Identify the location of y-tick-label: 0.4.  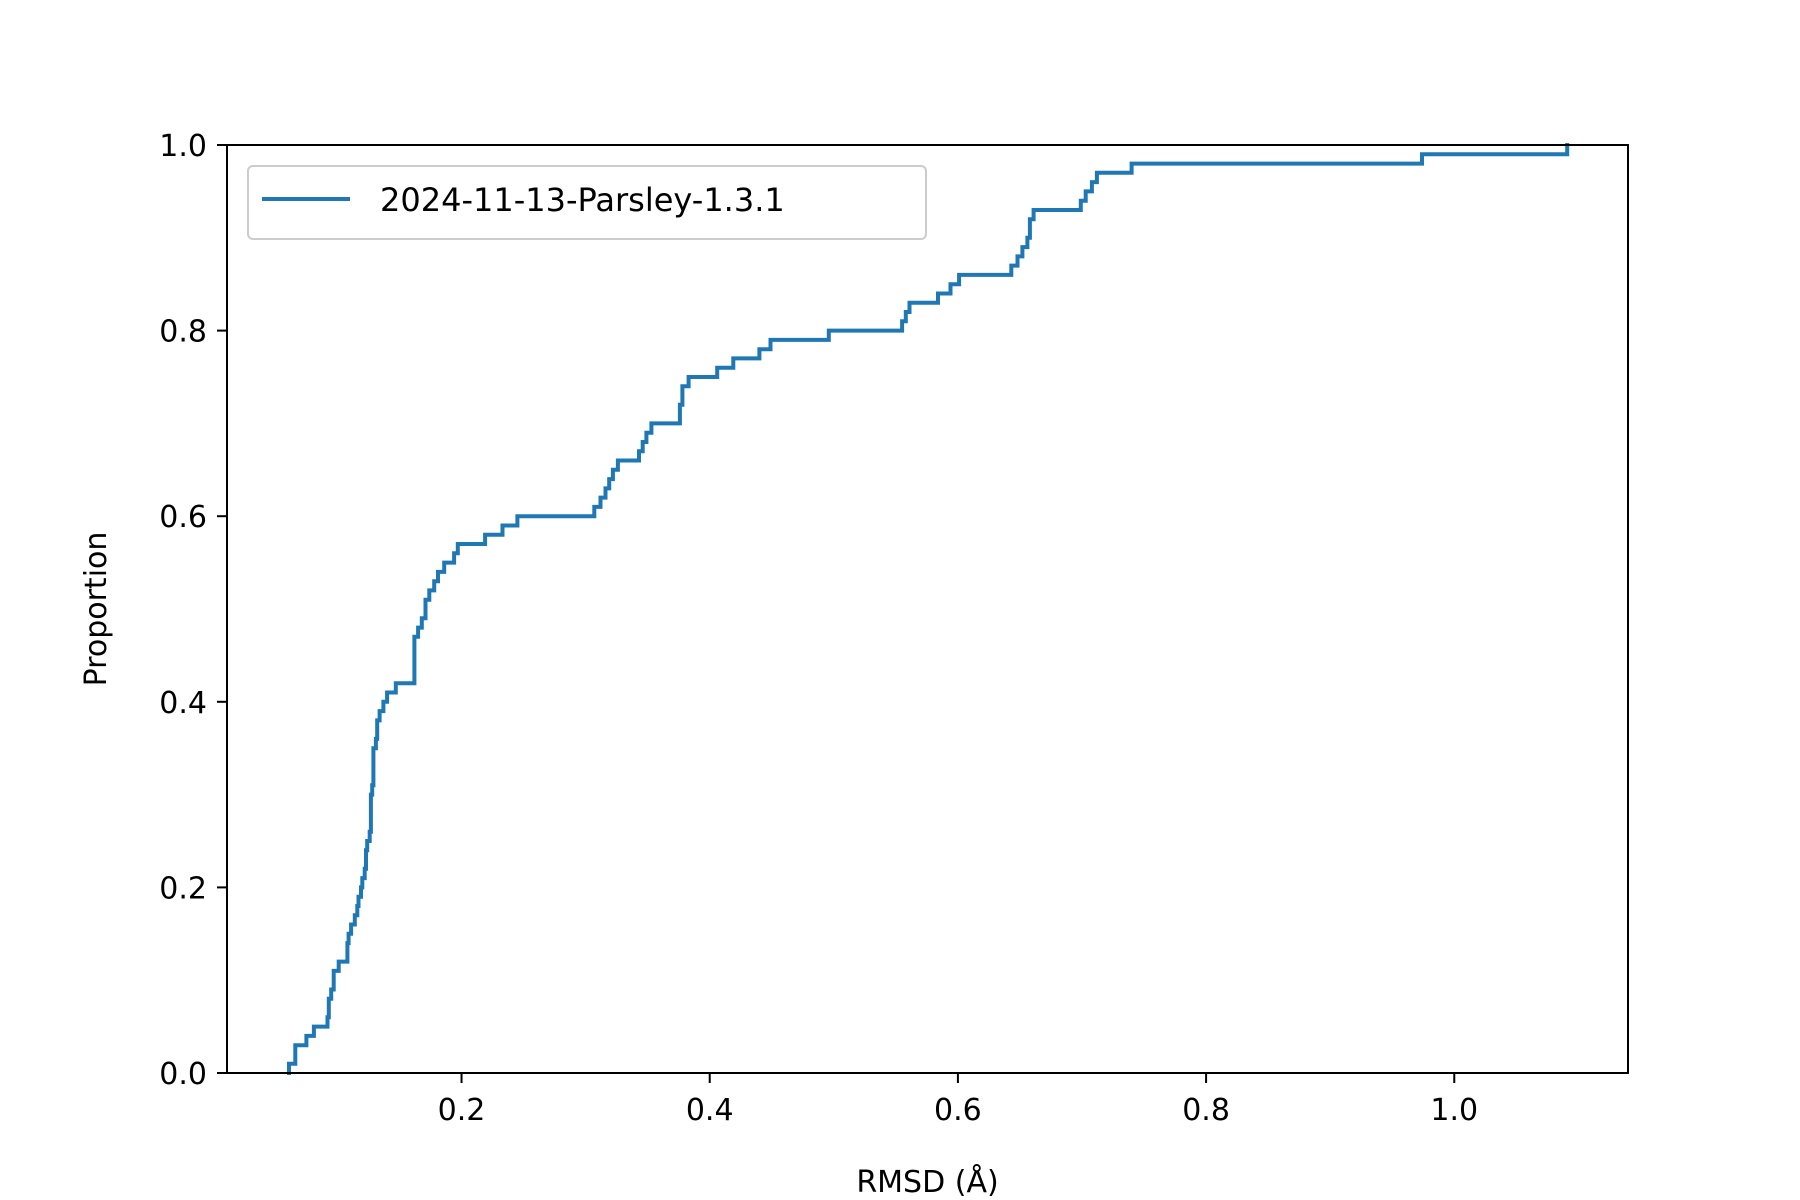
(183, 703).